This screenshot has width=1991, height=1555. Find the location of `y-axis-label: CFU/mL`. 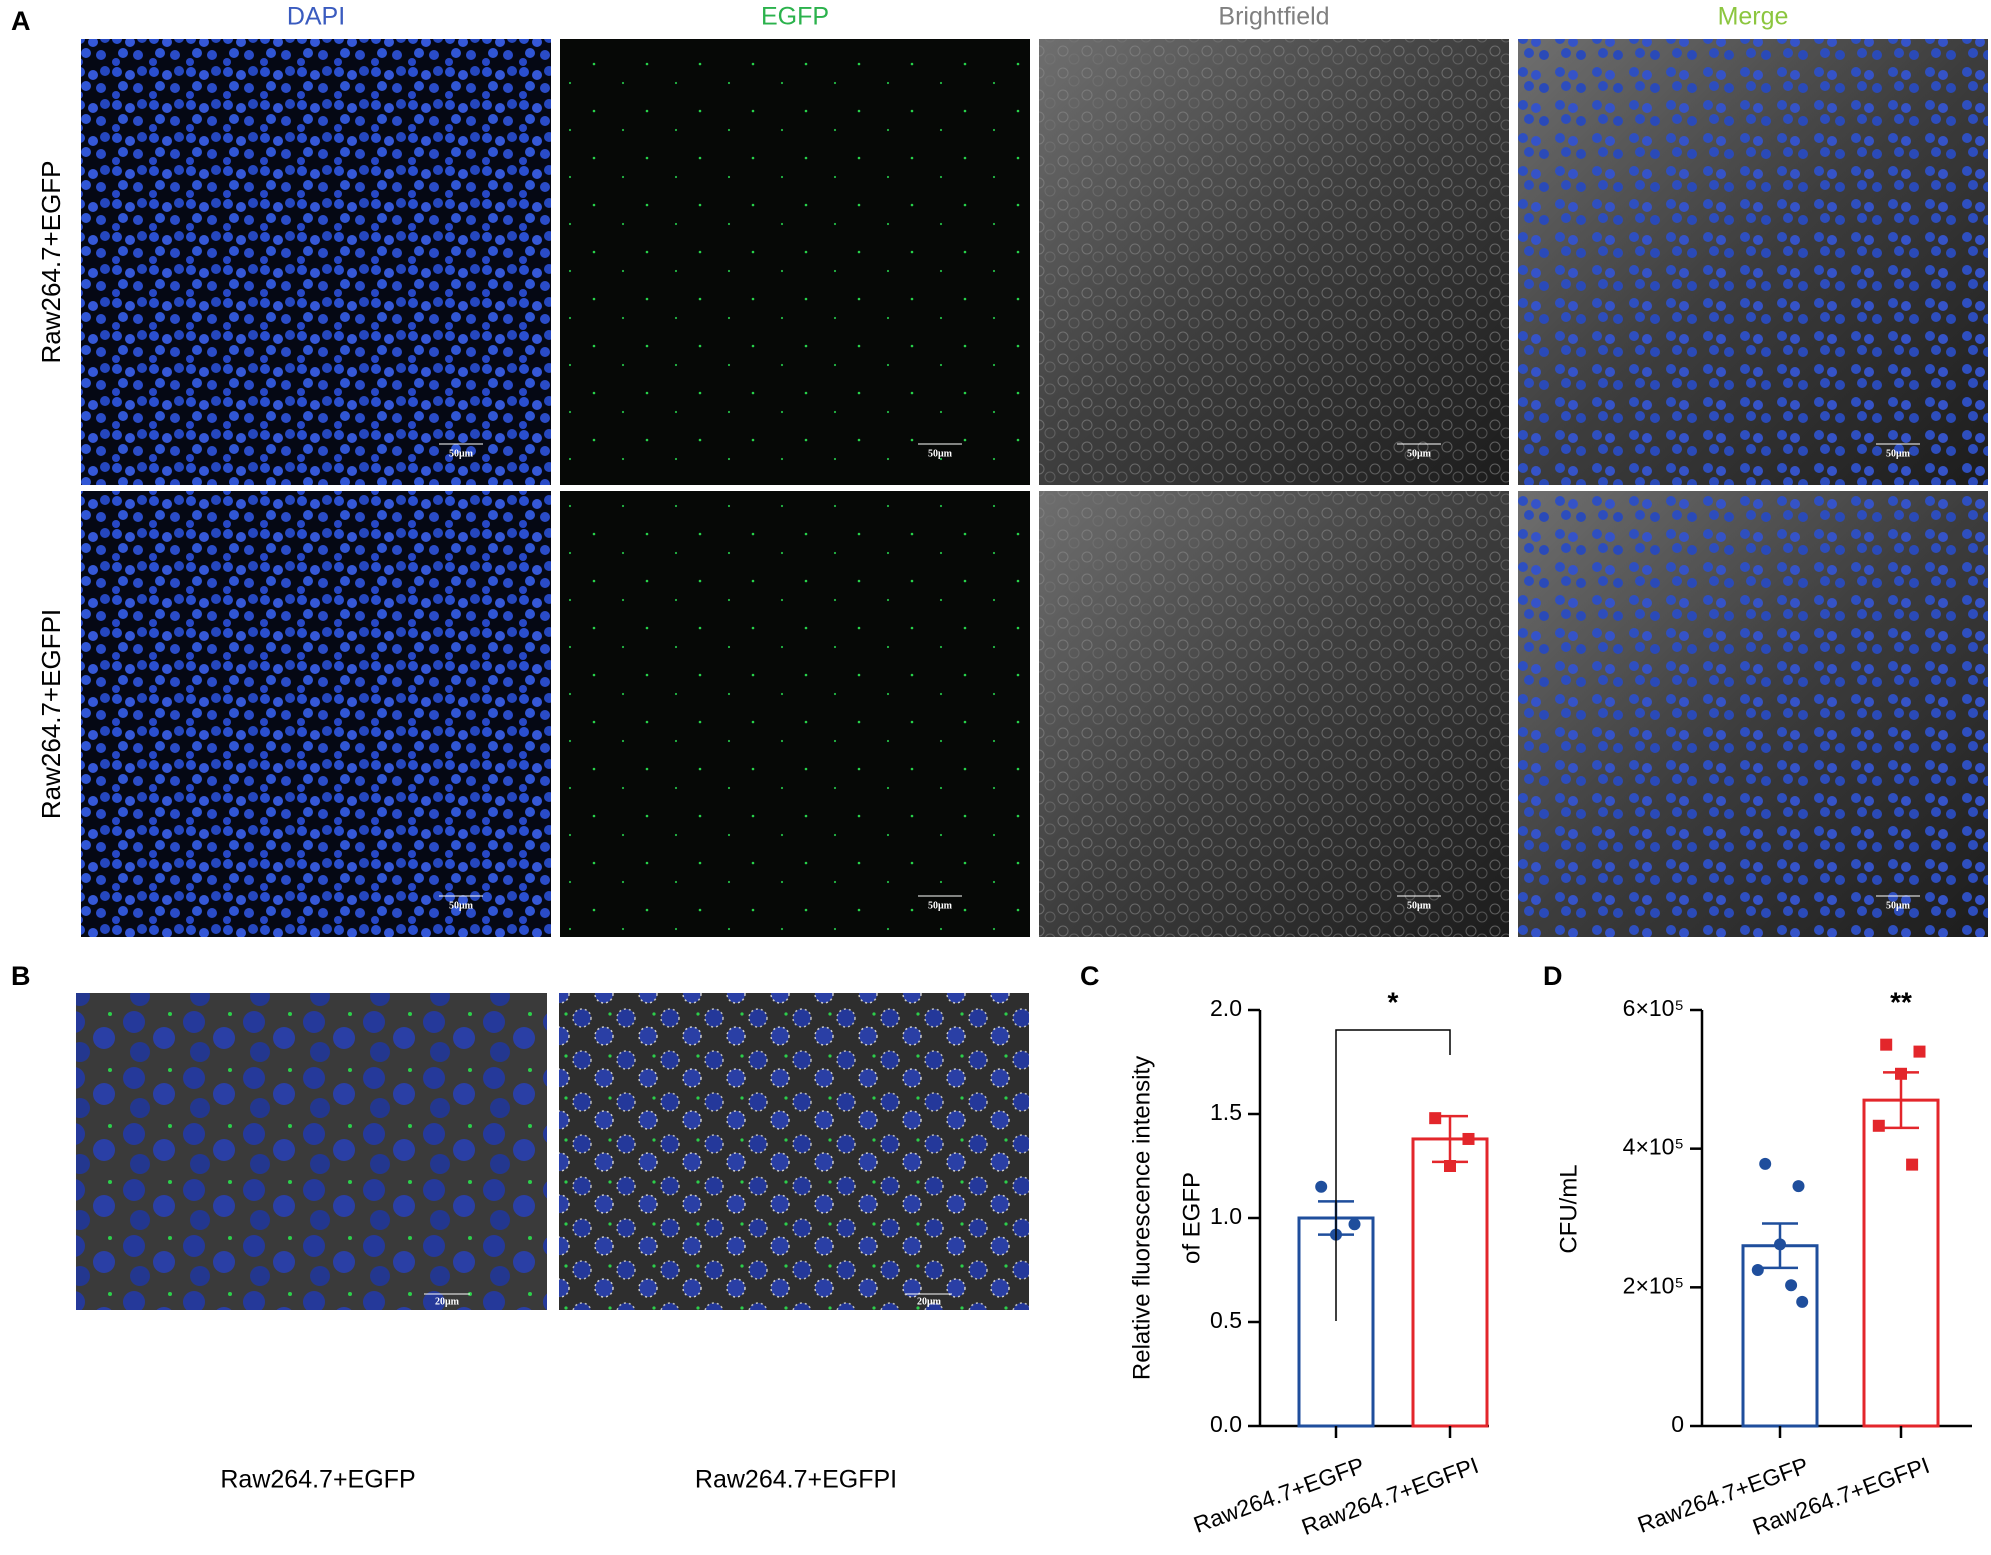

y-axis-label: CFU/mL is located at coordinates (1568, 1208).